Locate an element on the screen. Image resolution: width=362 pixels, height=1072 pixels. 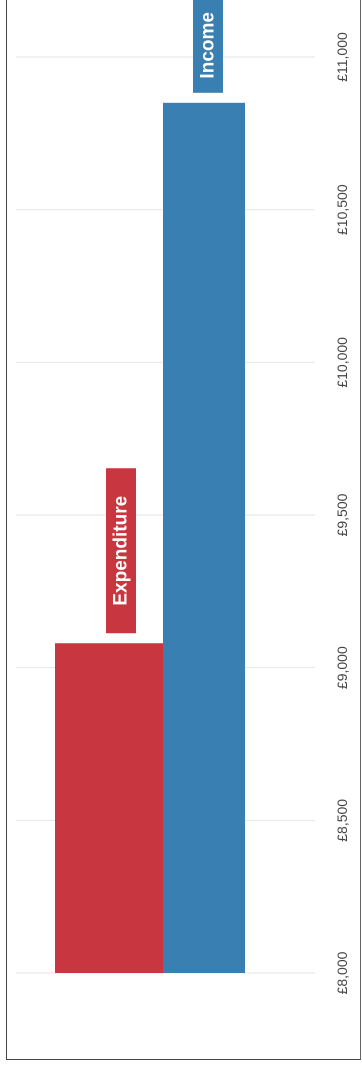
tick-label: £8,500 is located at coordinates (342, 820).